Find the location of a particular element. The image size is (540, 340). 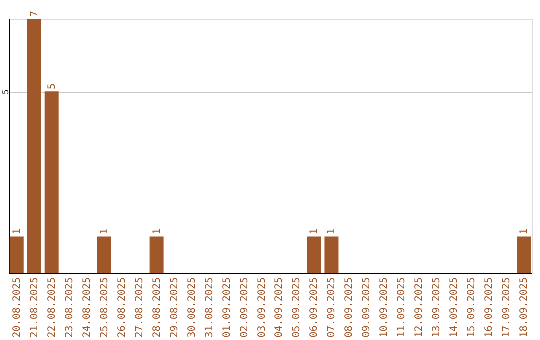

x-tick-label: 16.09.2025 is located at coordinates (490, 308).